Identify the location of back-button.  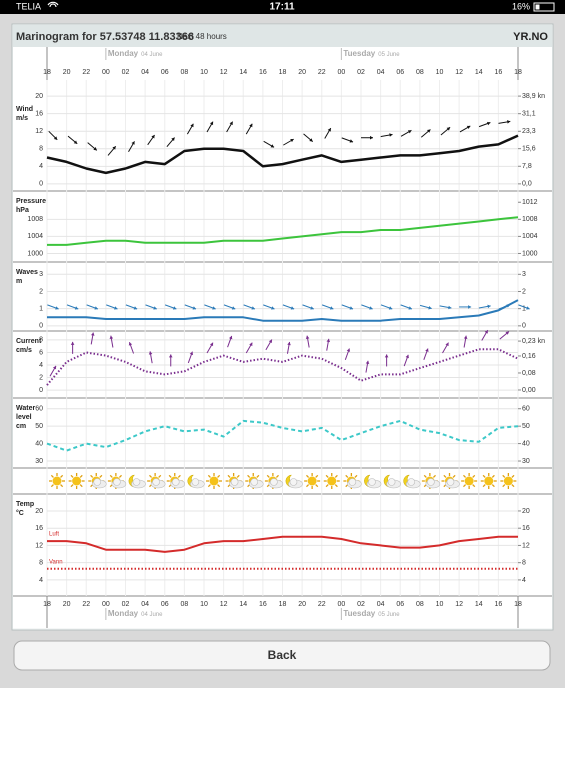
(282, 655).